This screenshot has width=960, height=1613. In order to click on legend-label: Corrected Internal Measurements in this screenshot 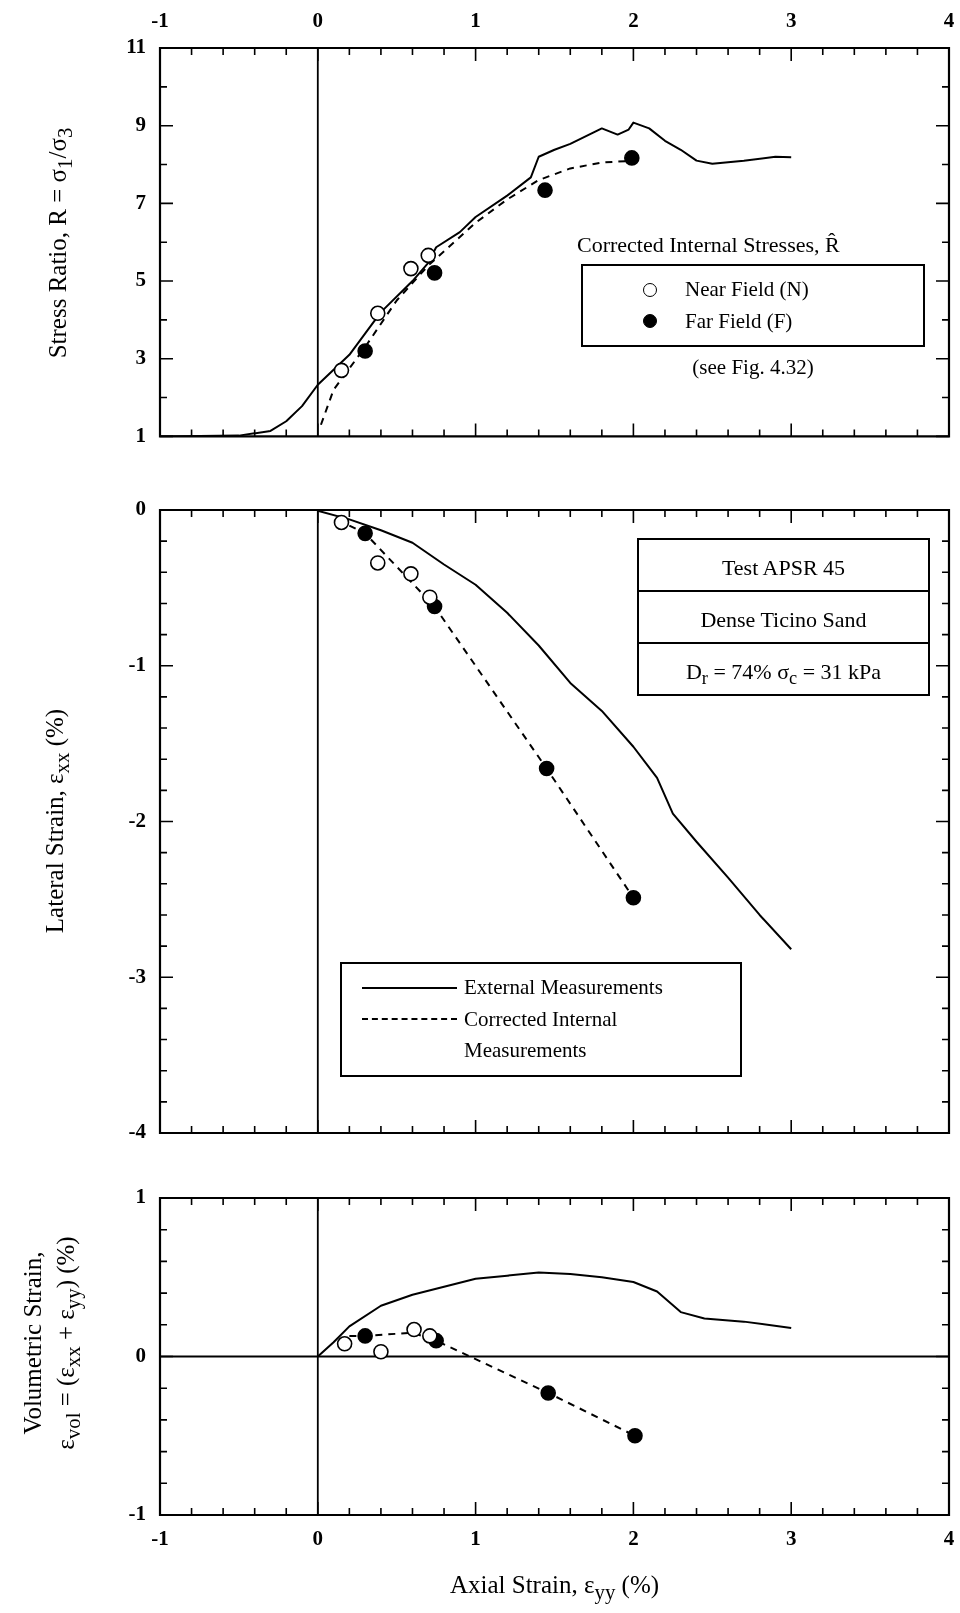, I will do `click(541, 1034)`.